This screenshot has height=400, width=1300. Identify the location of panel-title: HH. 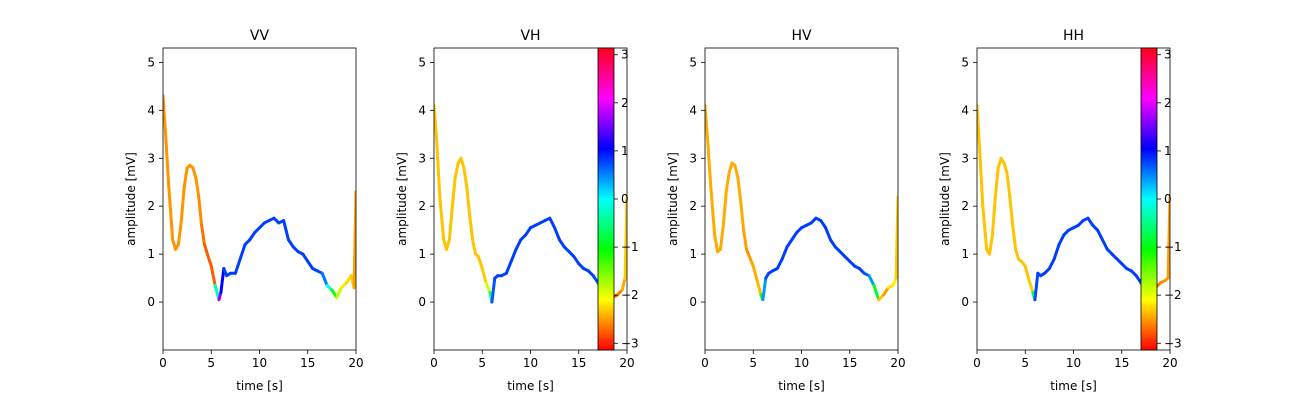
(1073, 36).